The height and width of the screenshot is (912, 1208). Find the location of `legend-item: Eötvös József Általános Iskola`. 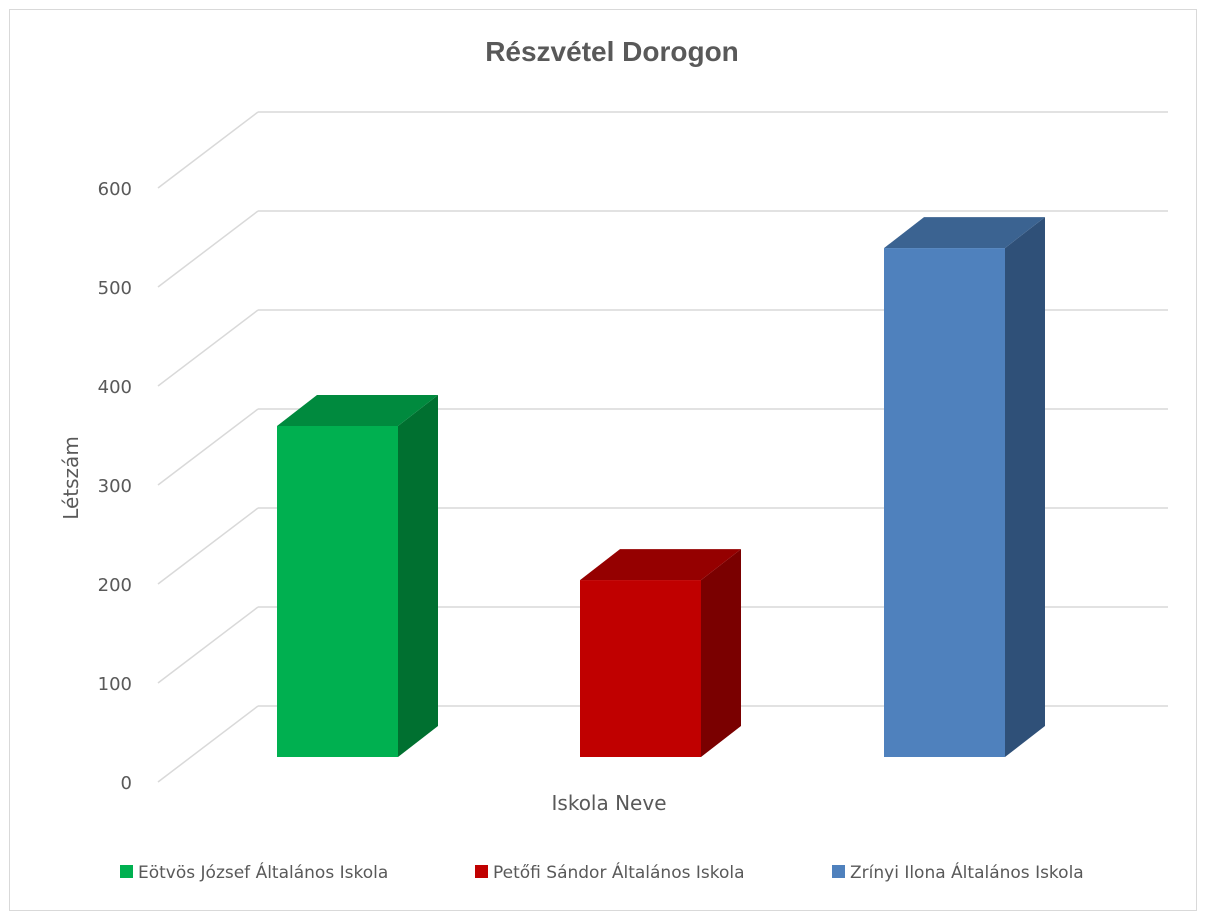

legend-item: Eötvös József Általános Iskola is located at coordinates (254, 872).